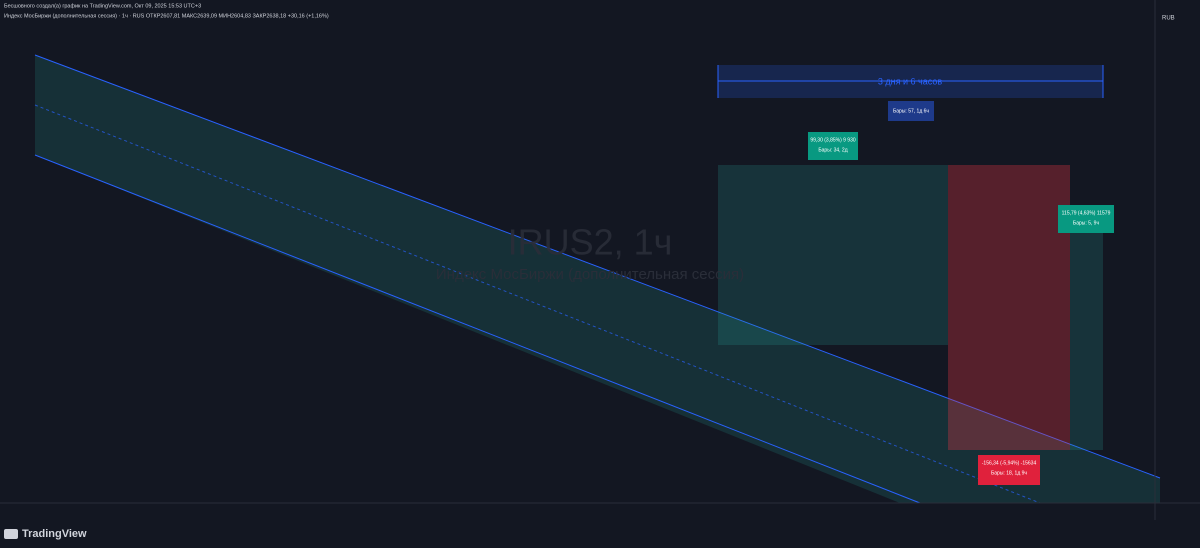 The height and width of the screenshot is (548, 1200). What do you see at coordinates (590, 242) in the screenshot?
I see `watermark: IRUS2, 1ч` at bounding box center [590, 242].